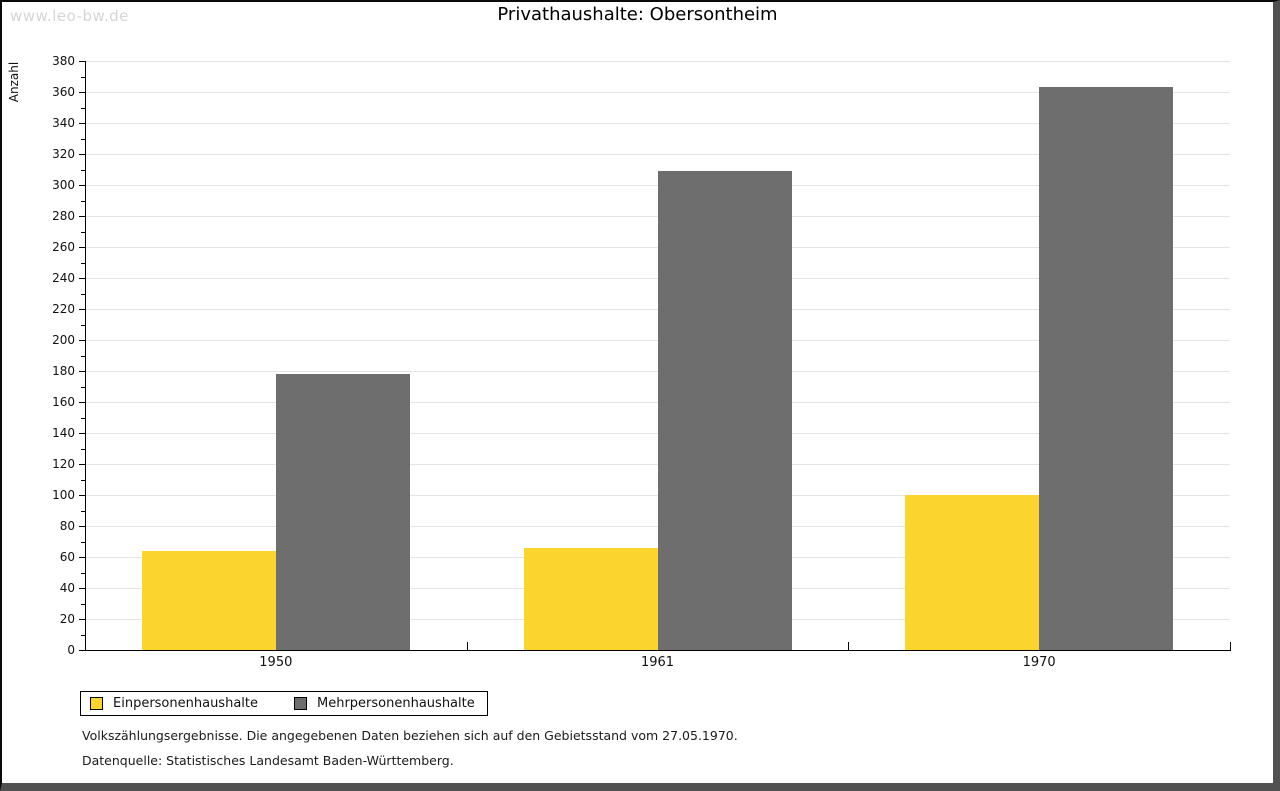 This screenshot has width=1280, height=791. I want to click on y-tick-label: 0, so click(71, 650).